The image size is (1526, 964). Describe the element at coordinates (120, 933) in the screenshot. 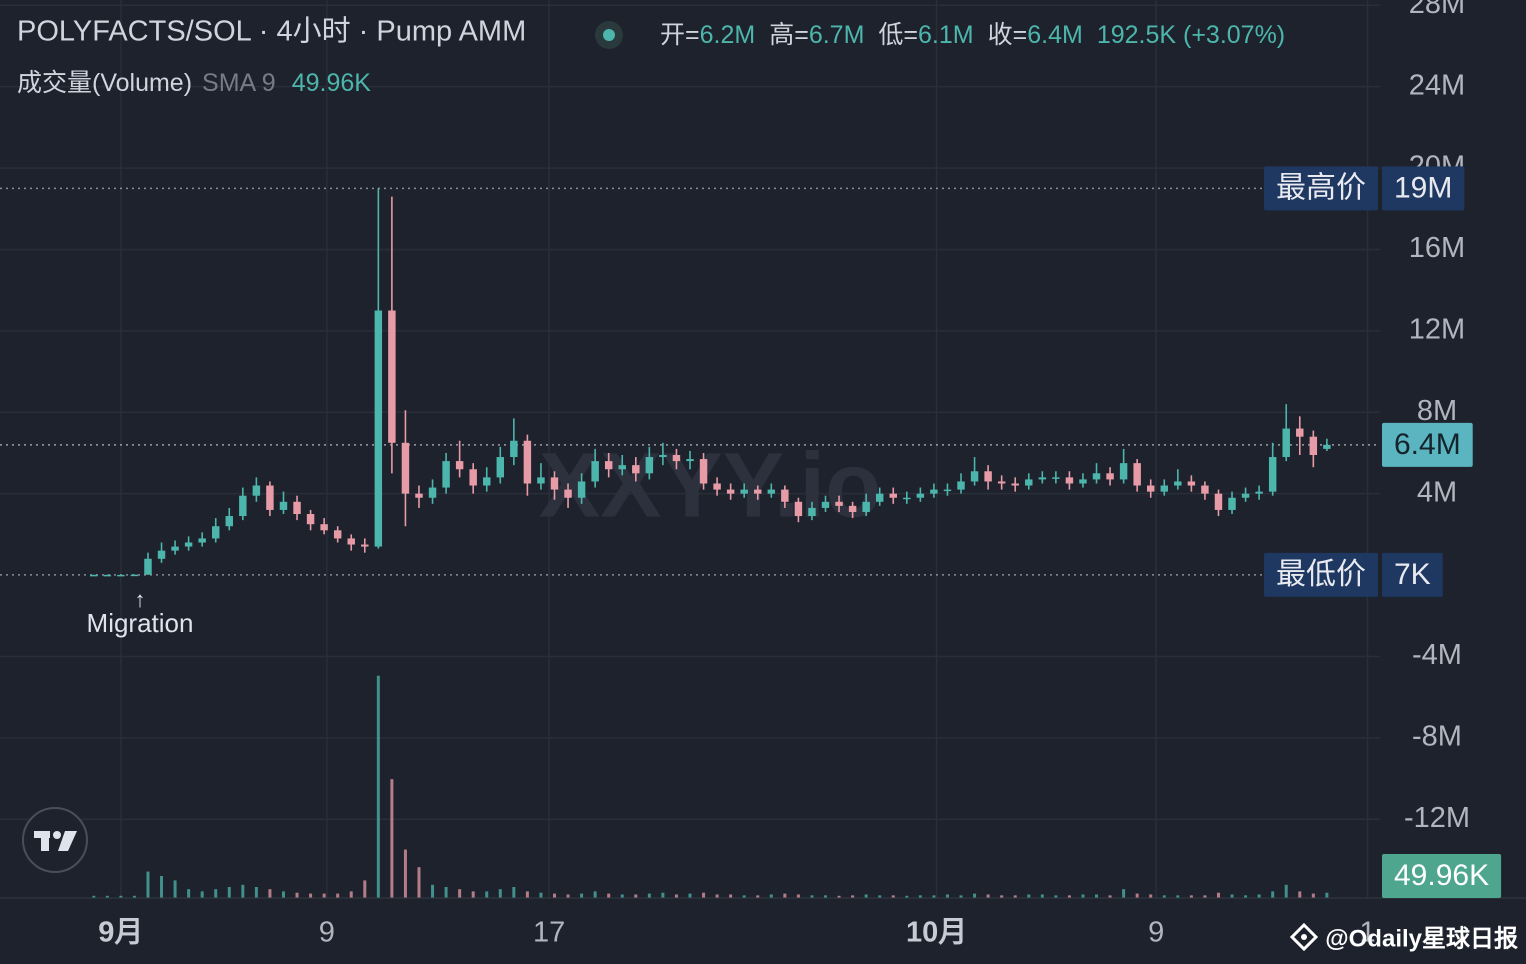

I see `x-tick-label: 9月` at that location.